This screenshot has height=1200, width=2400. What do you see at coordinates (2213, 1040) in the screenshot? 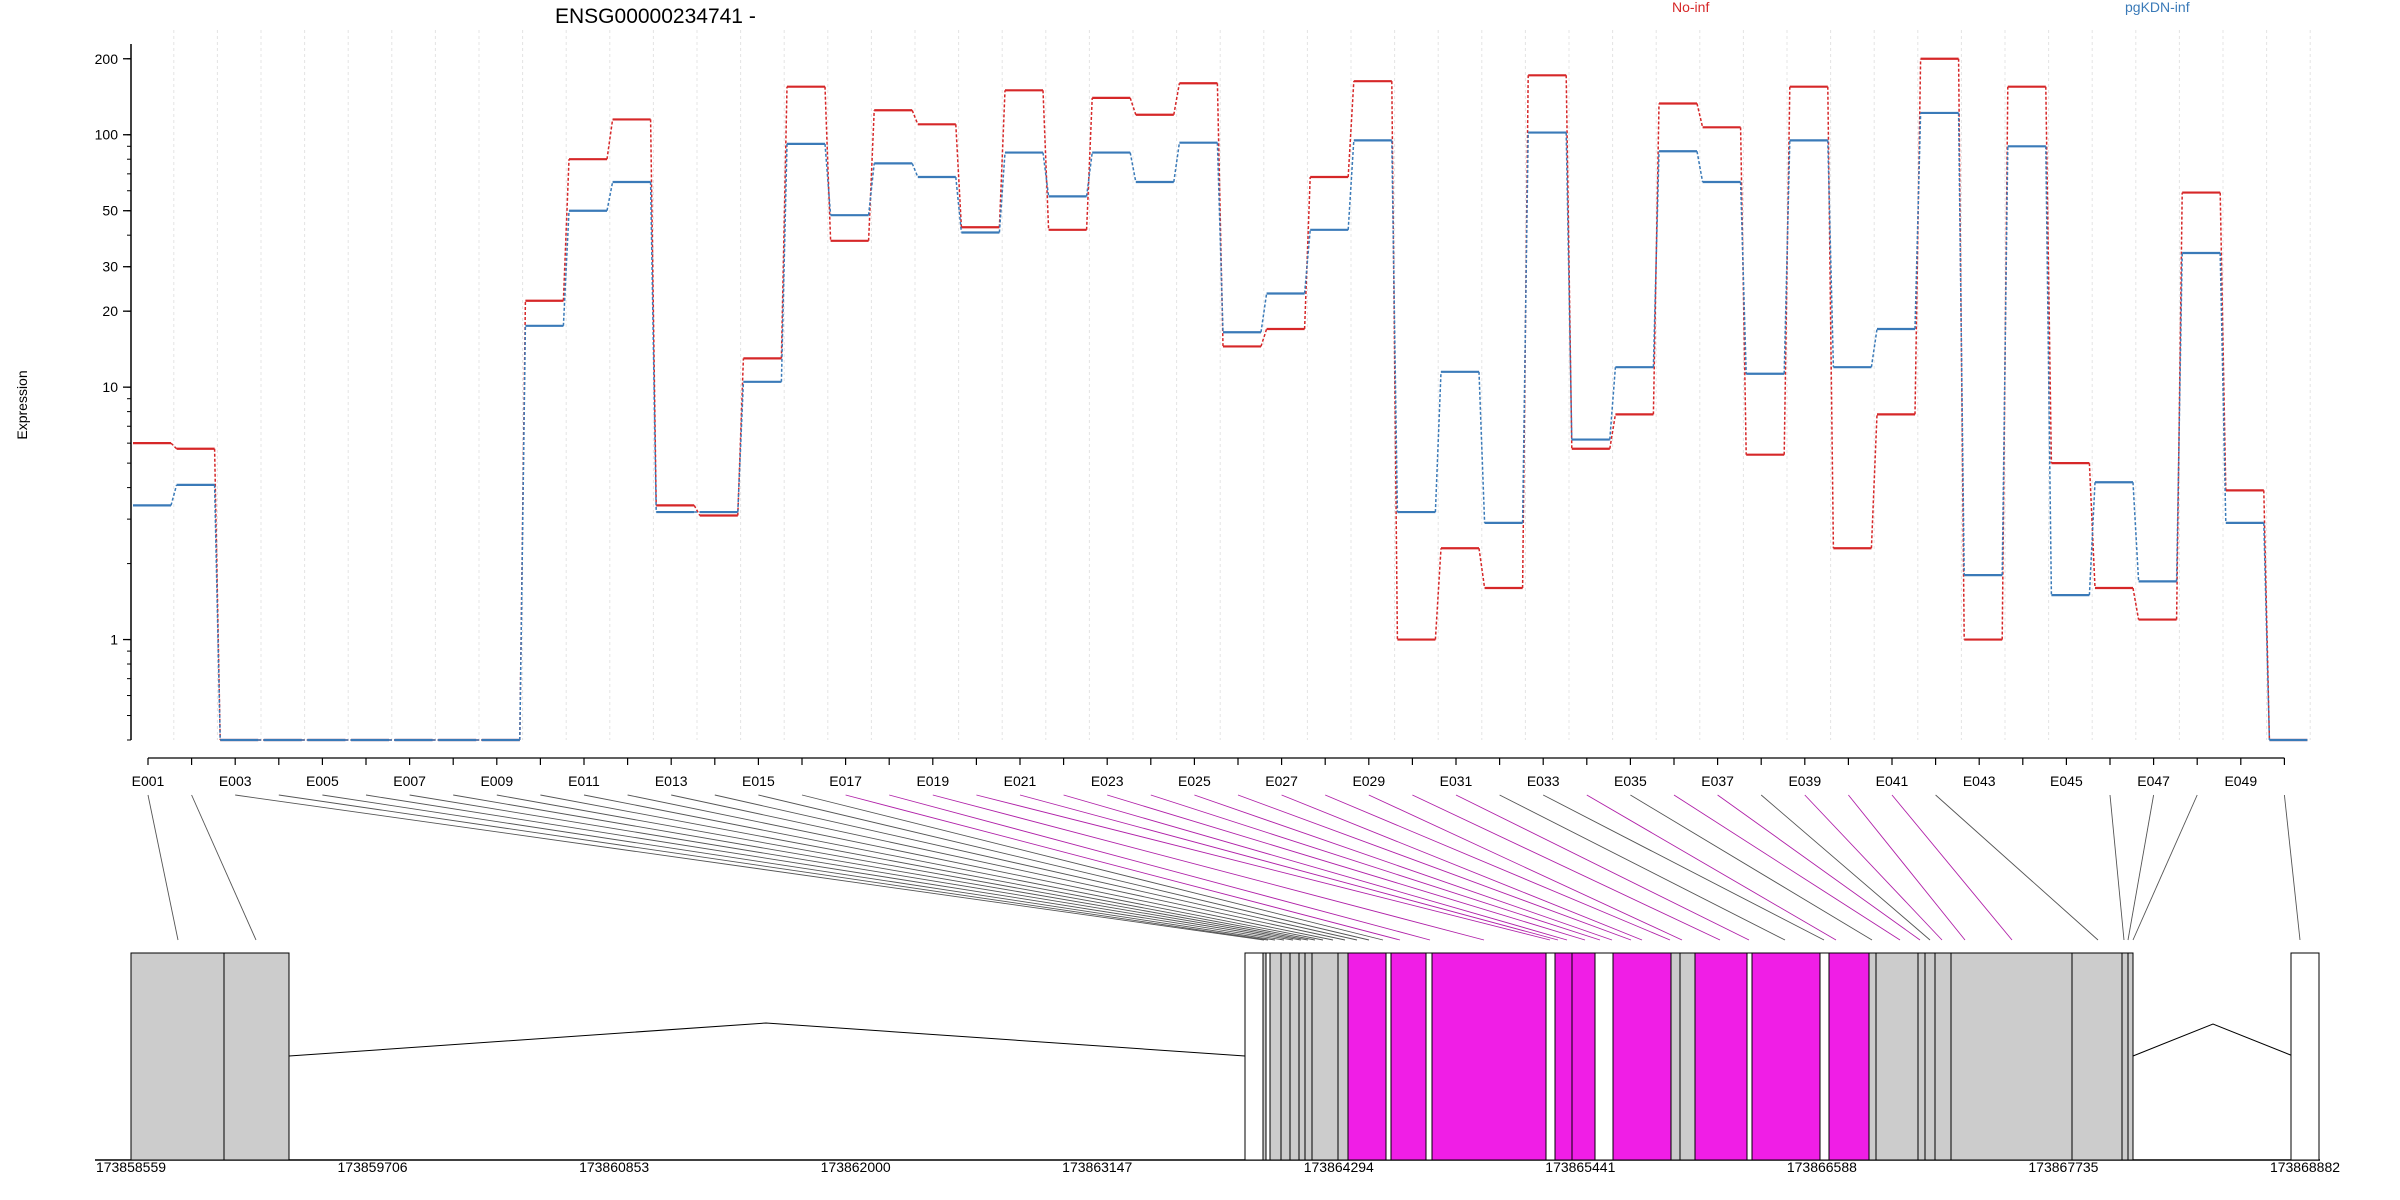
I see `intron-line` at bounding box center [2213, 1040].